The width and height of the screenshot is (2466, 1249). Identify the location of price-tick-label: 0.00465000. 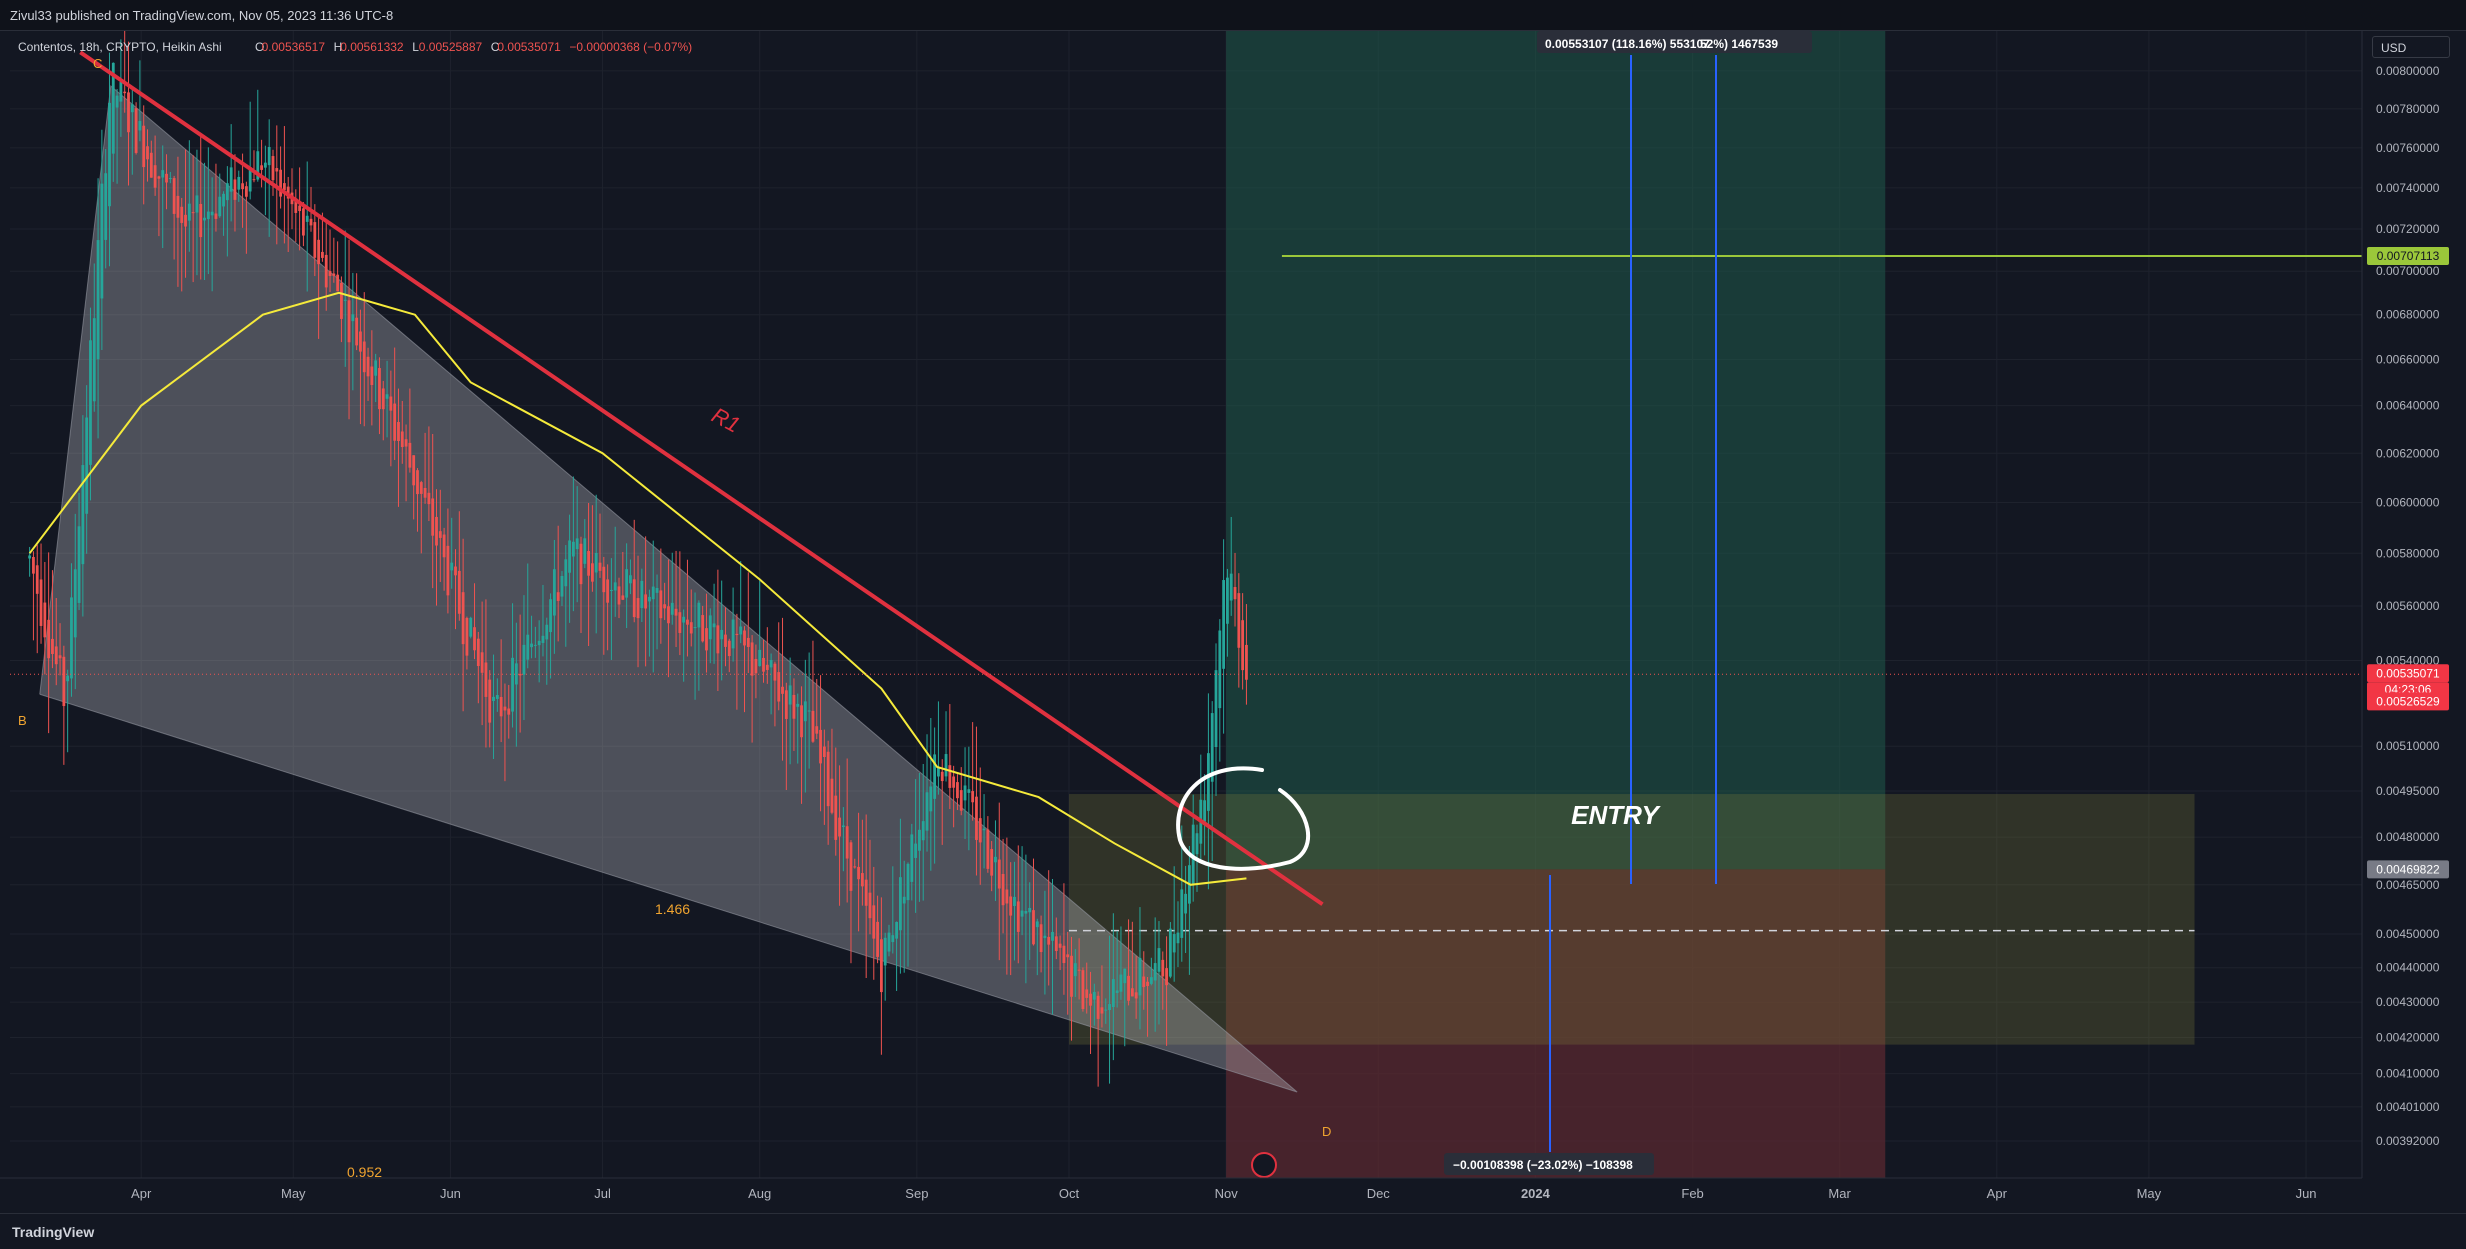
(2408, 885).